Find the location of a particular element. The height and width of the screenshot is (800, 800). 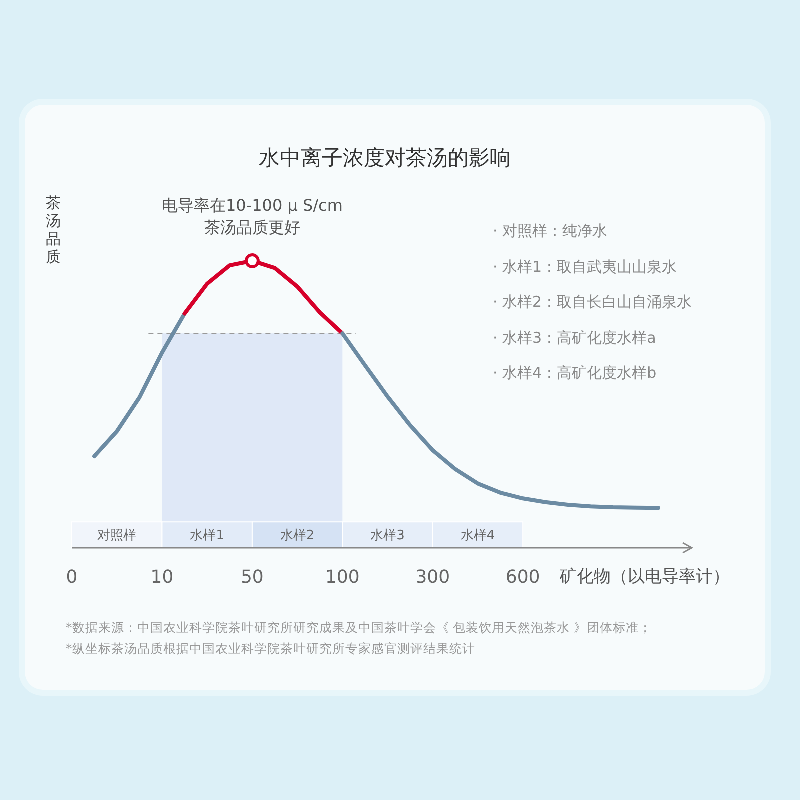

text: · 对照样：纯净水 is located at coordinates (550, 231).